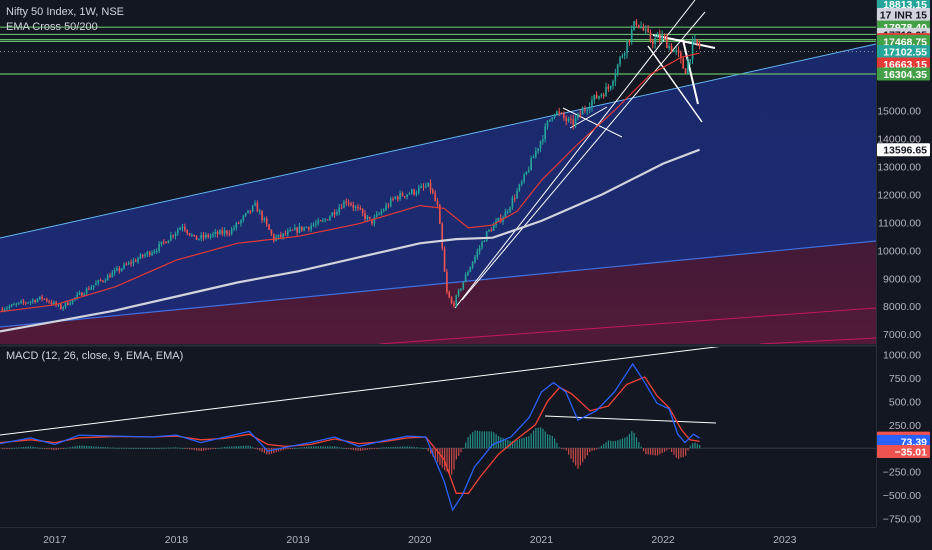  I want to click on price-tag-label-6: 17102.55, so click(905, 53).